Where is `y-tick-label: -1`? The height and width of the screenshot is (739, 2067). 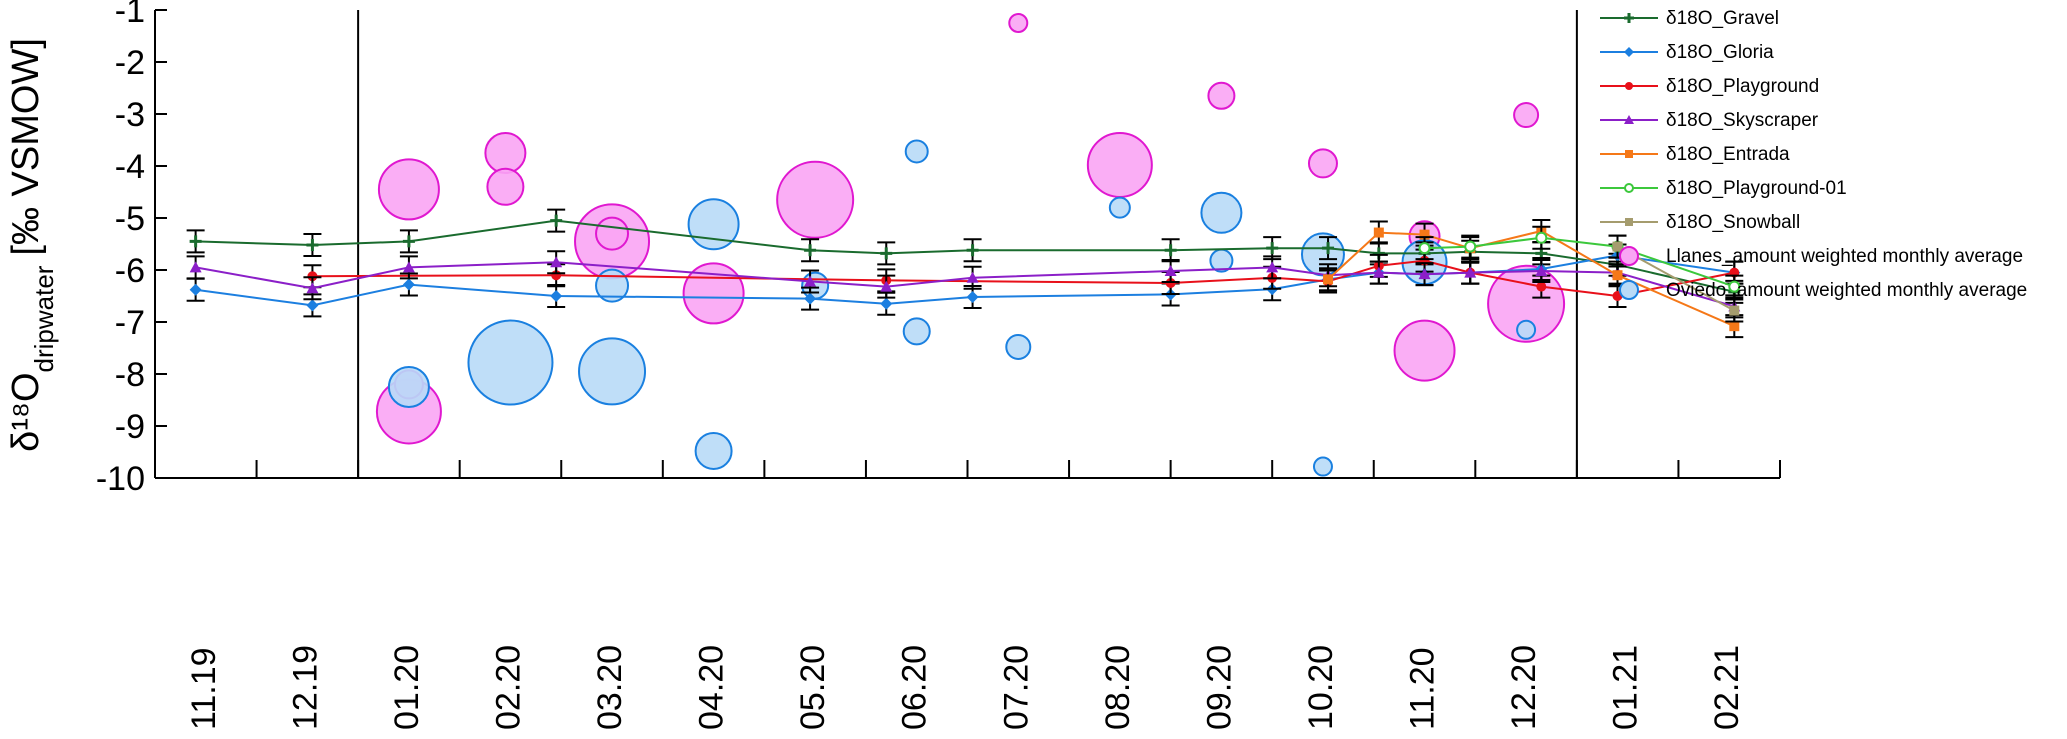
y-tick-label: -1 is located at coordinates (130, 15).